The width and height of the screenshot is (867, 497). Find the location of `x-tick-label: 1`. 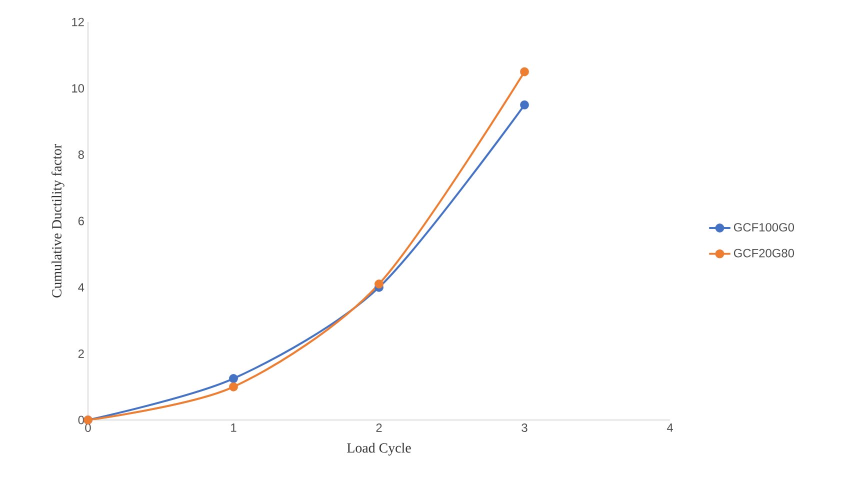

x-tick-label: 1 is located at coordinates (233, 428).